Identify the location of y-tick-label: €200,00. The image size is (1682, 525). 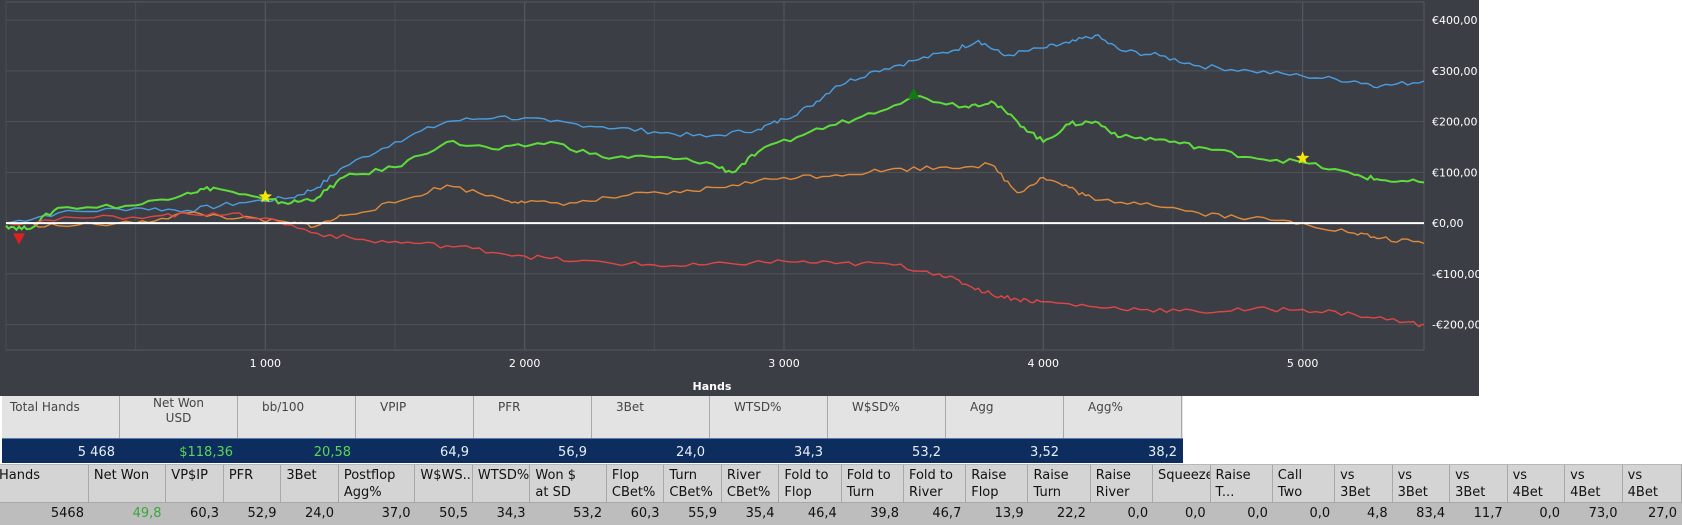
(1455, 122).